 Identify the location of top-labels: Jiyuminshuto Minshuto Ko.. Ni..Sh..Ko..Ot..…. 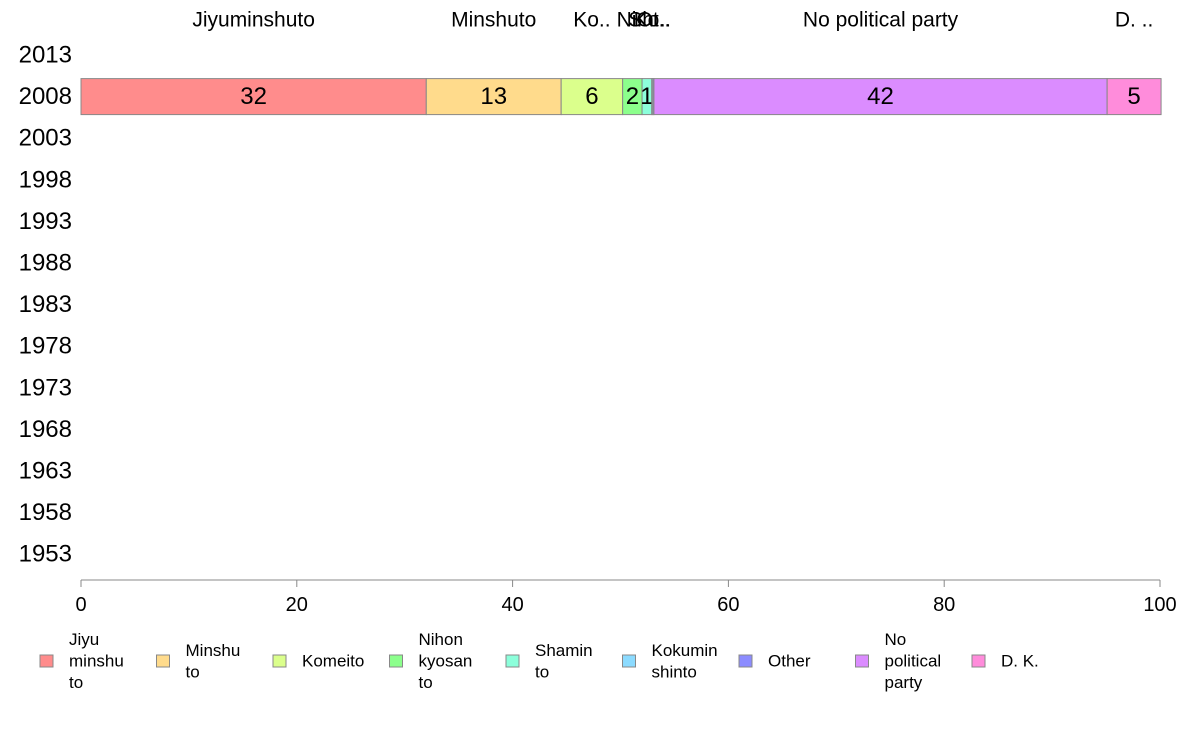
(672, 20).